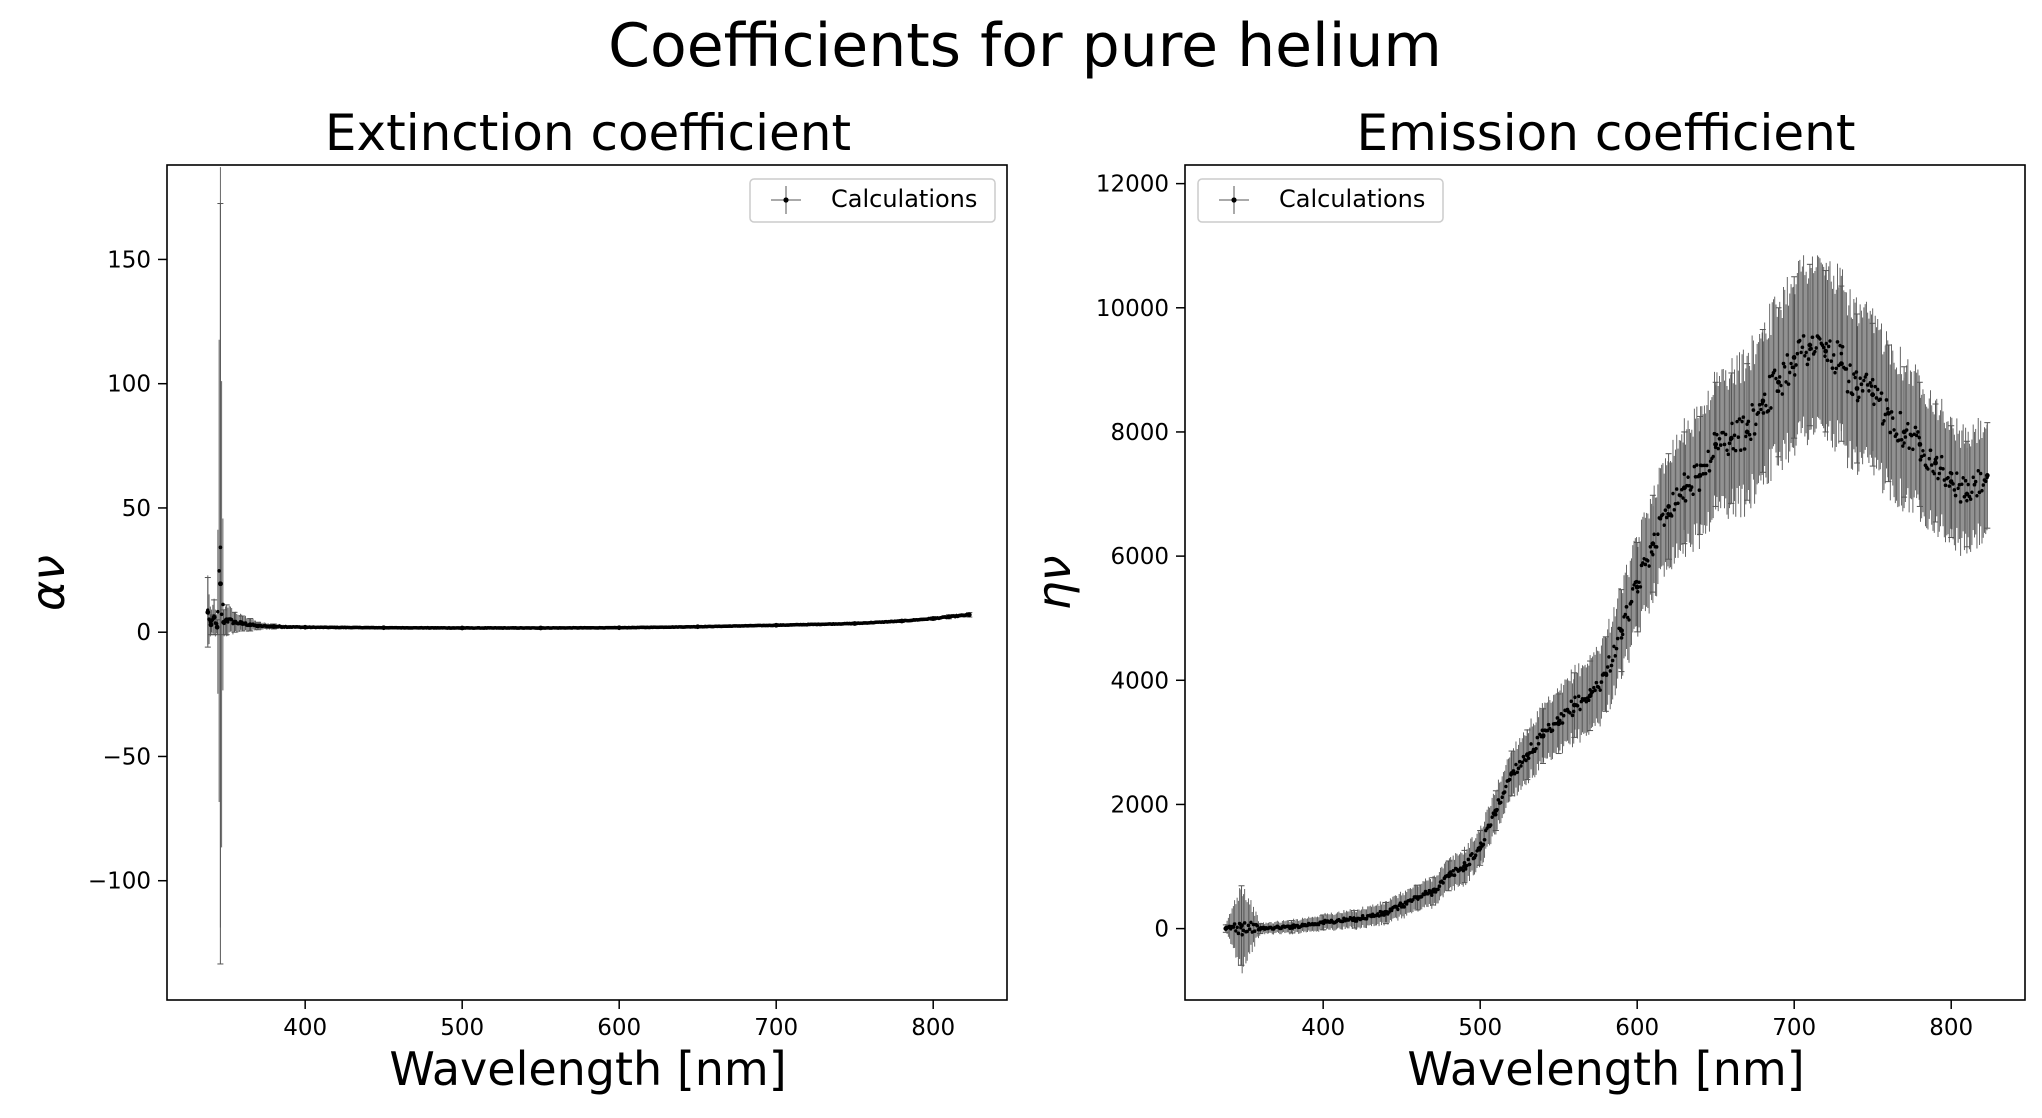  What do you see at coordinates (1161, 930) in the screenshot?
I see `emission-ytick-label: 0` at bounding box center [1161, 930].